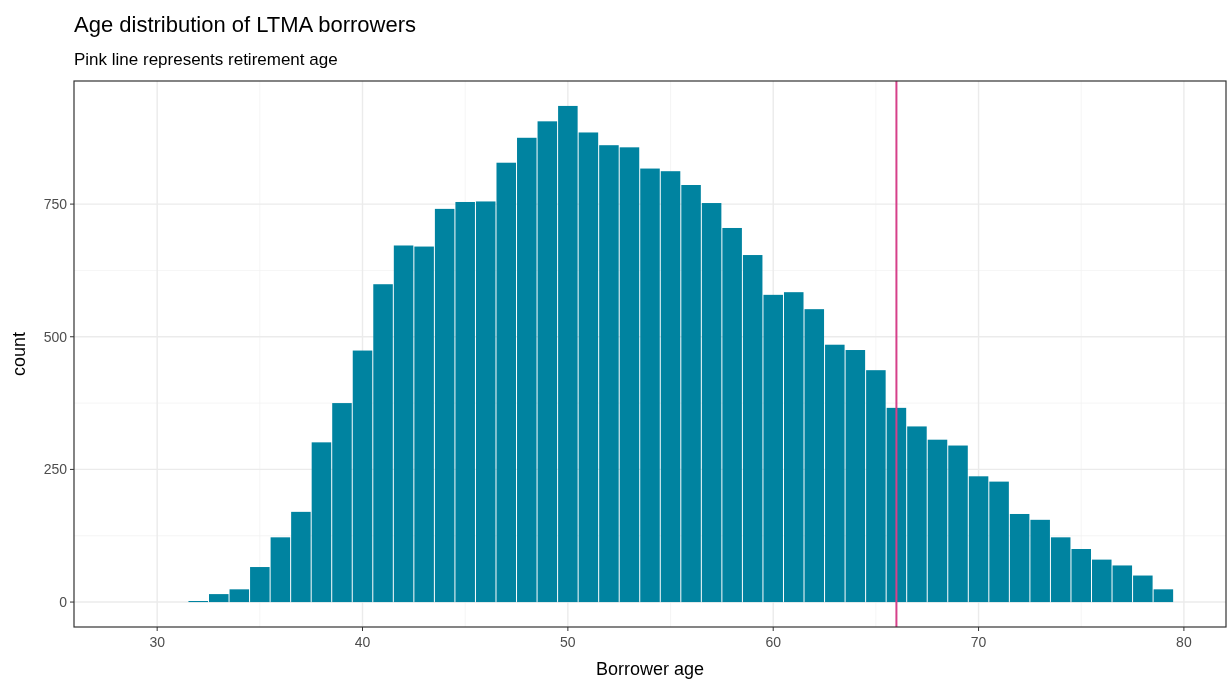  I want to click on x-axis-title: Borrower age, so click(650, 669).